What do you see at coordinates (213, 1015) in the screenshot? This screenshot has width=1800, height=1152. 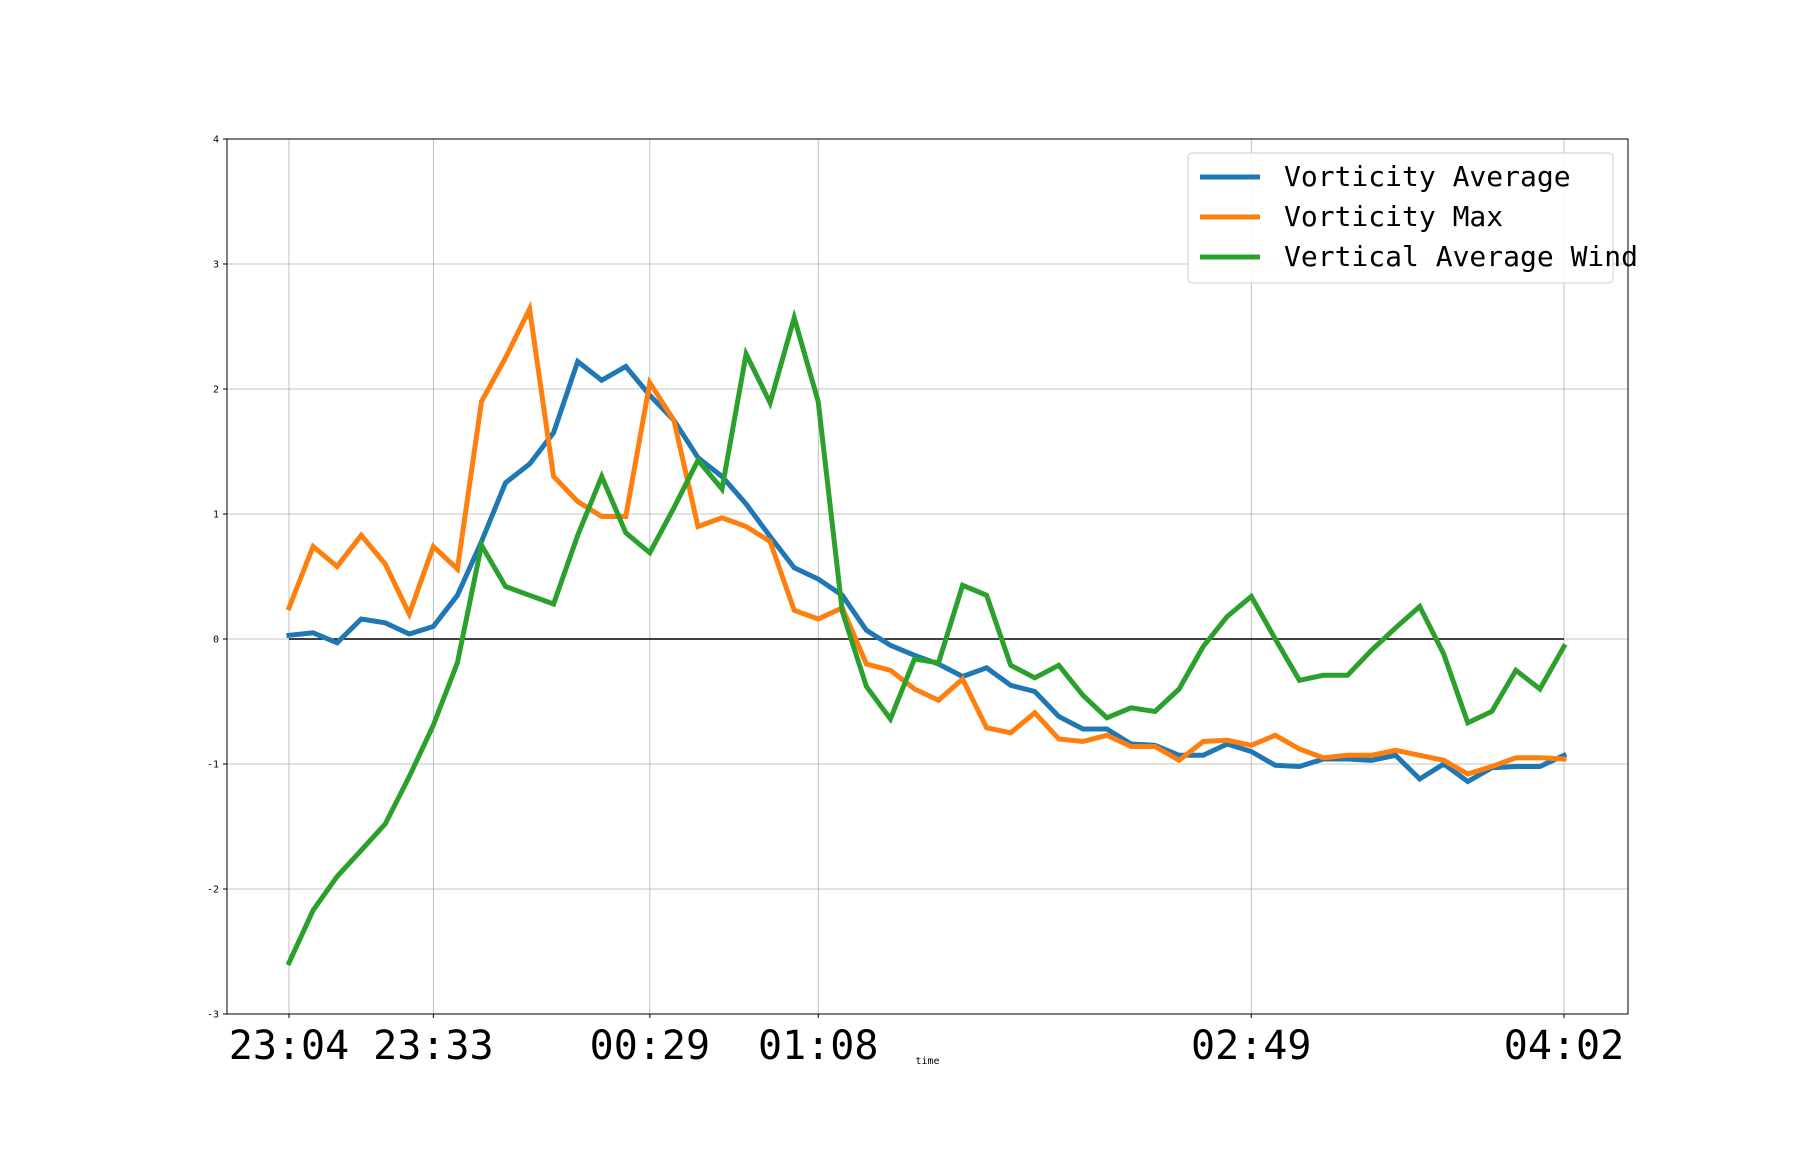 I see `y-tick-label: -3` at bounding box center [213, 1015].